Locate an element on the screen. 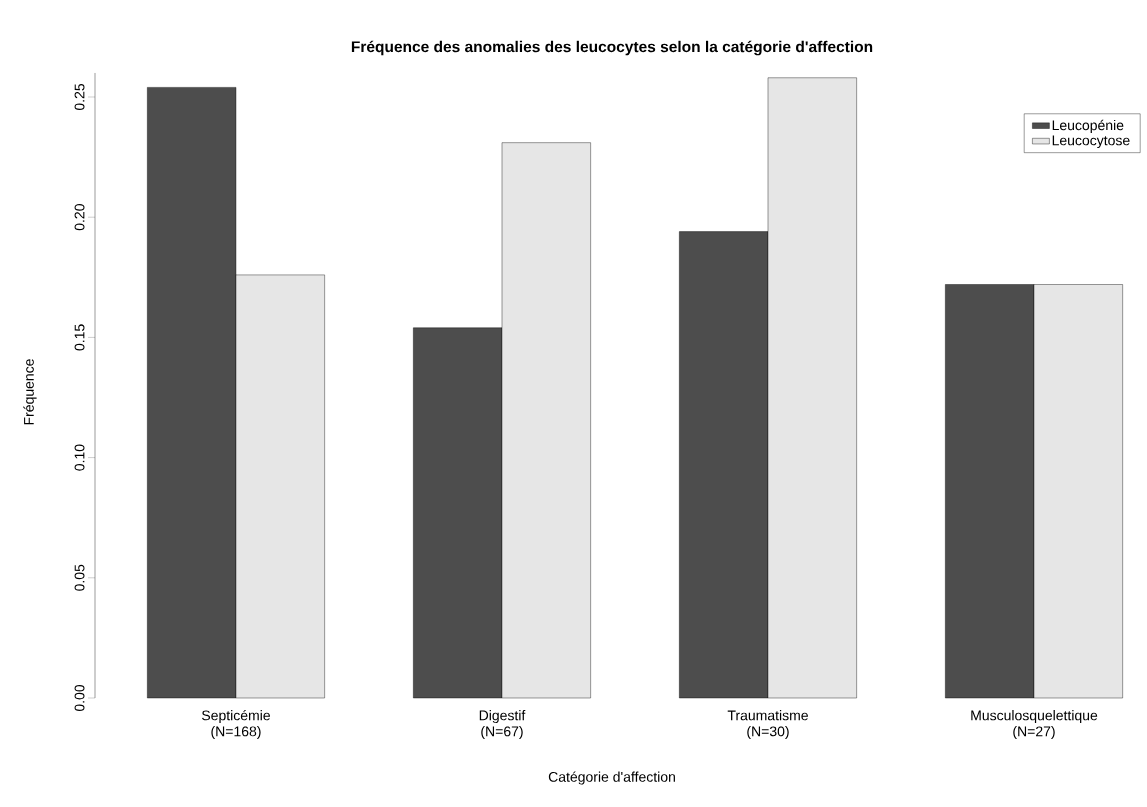 The image size is (1147, 807). x-tick-label: Septicémie (N=168) is located at coordinates (236, 724).